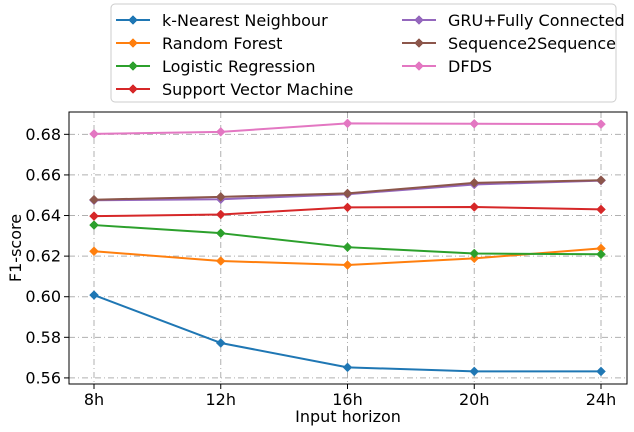 The image size is (634, 432). Describe the element at coordinates (347, 256) in the screenshot. I see `series-random-forest` at that location.